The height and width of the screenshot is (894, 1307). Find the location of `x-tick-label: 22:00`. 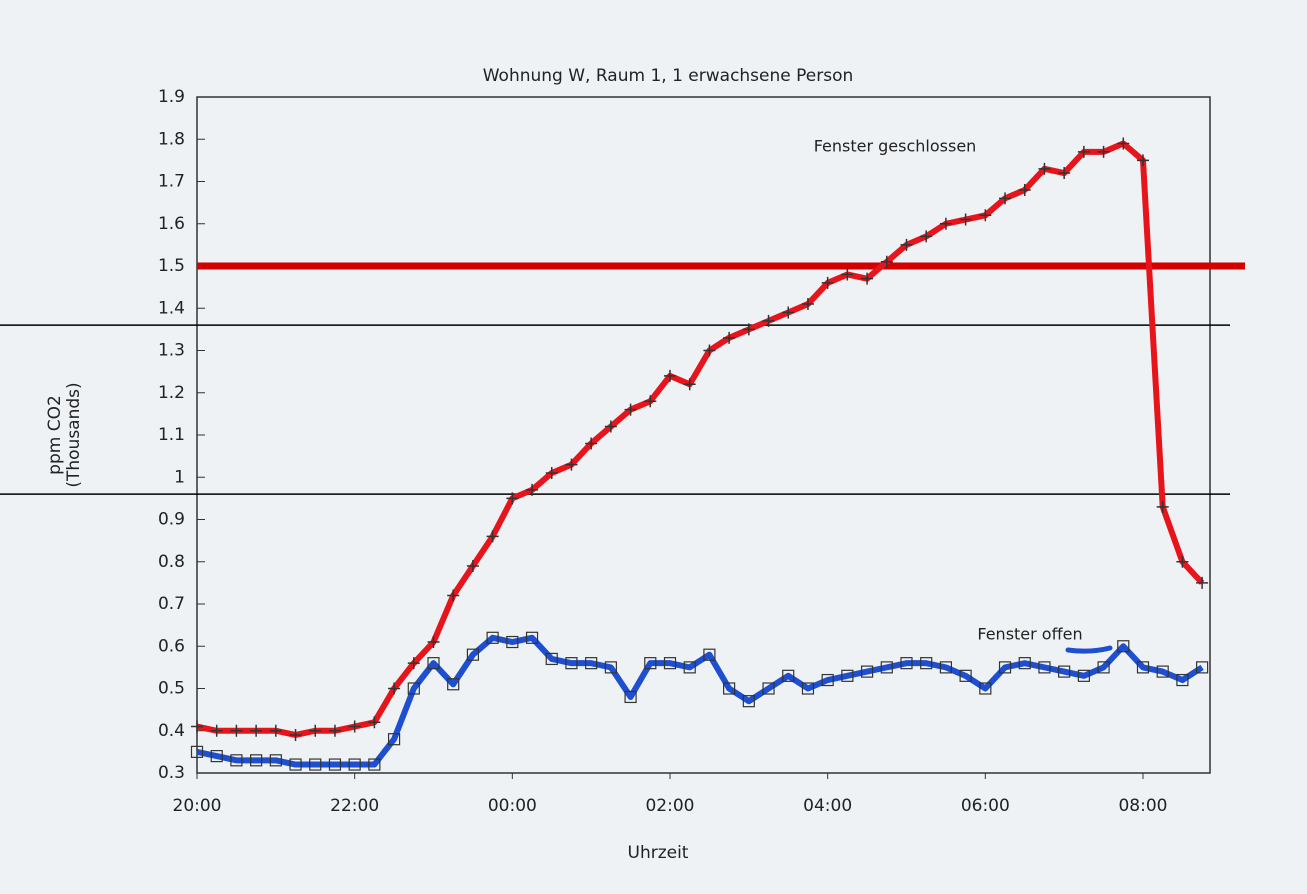

x-tick-label: 22:00 is located at coordinates (354, 806).